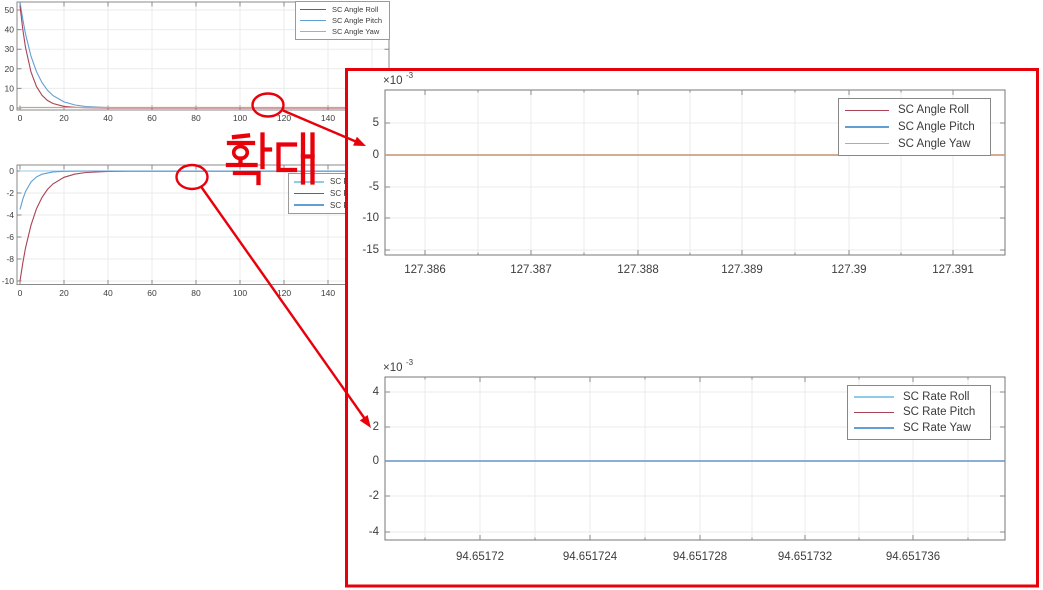  What do you see at coordinates (376, 123) in the screenshot?
I see `tick-label: 5` at bounding box center [376, 123].